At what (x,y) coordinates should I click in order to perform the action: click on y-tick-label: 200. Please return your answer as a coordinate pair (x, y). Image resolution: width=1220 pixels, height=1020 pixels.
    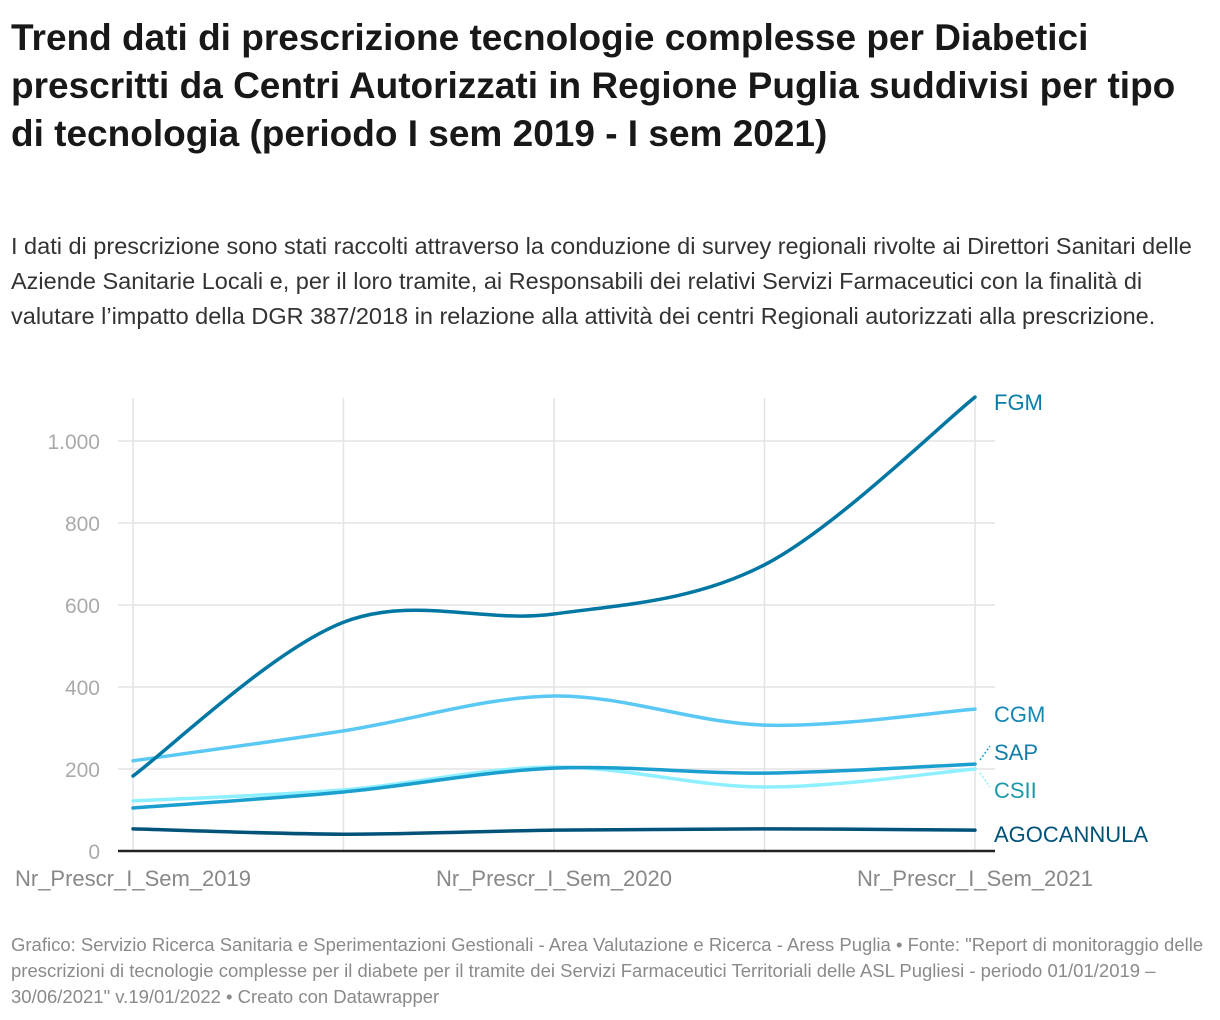
    Looking at the image, I should click on (82, 770).